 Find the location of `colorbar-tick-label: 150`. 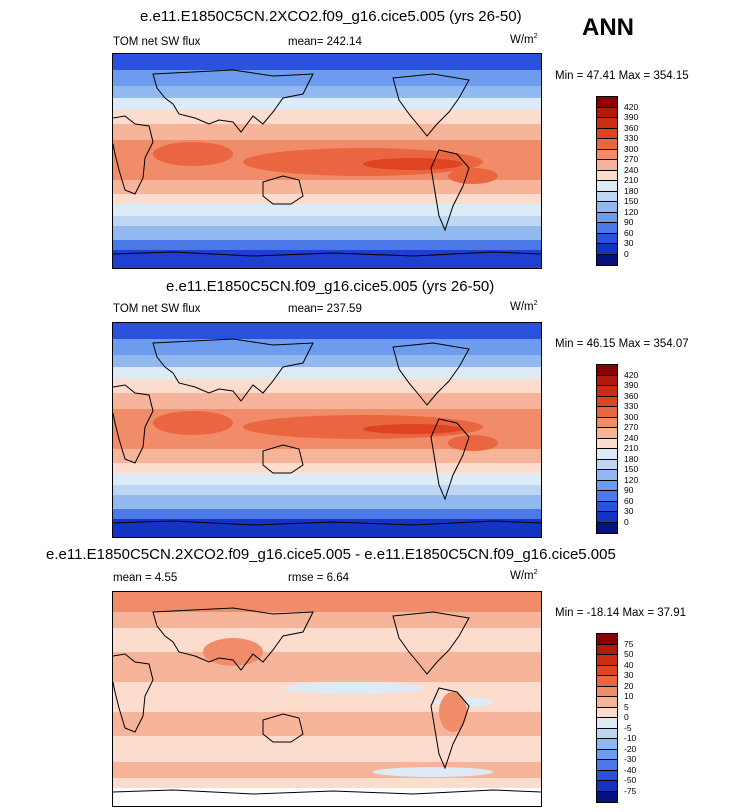

colorbar-tick-label: 150 is located at coordinates (631, 201).